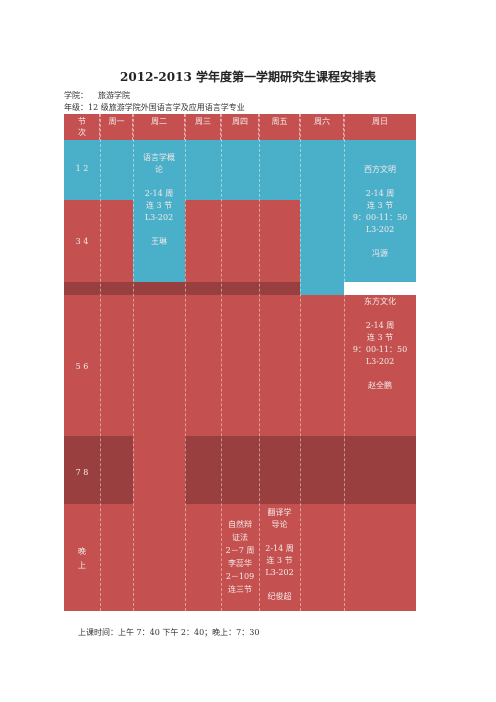  I want to click on header-fri: 周五, so click(279, 121).